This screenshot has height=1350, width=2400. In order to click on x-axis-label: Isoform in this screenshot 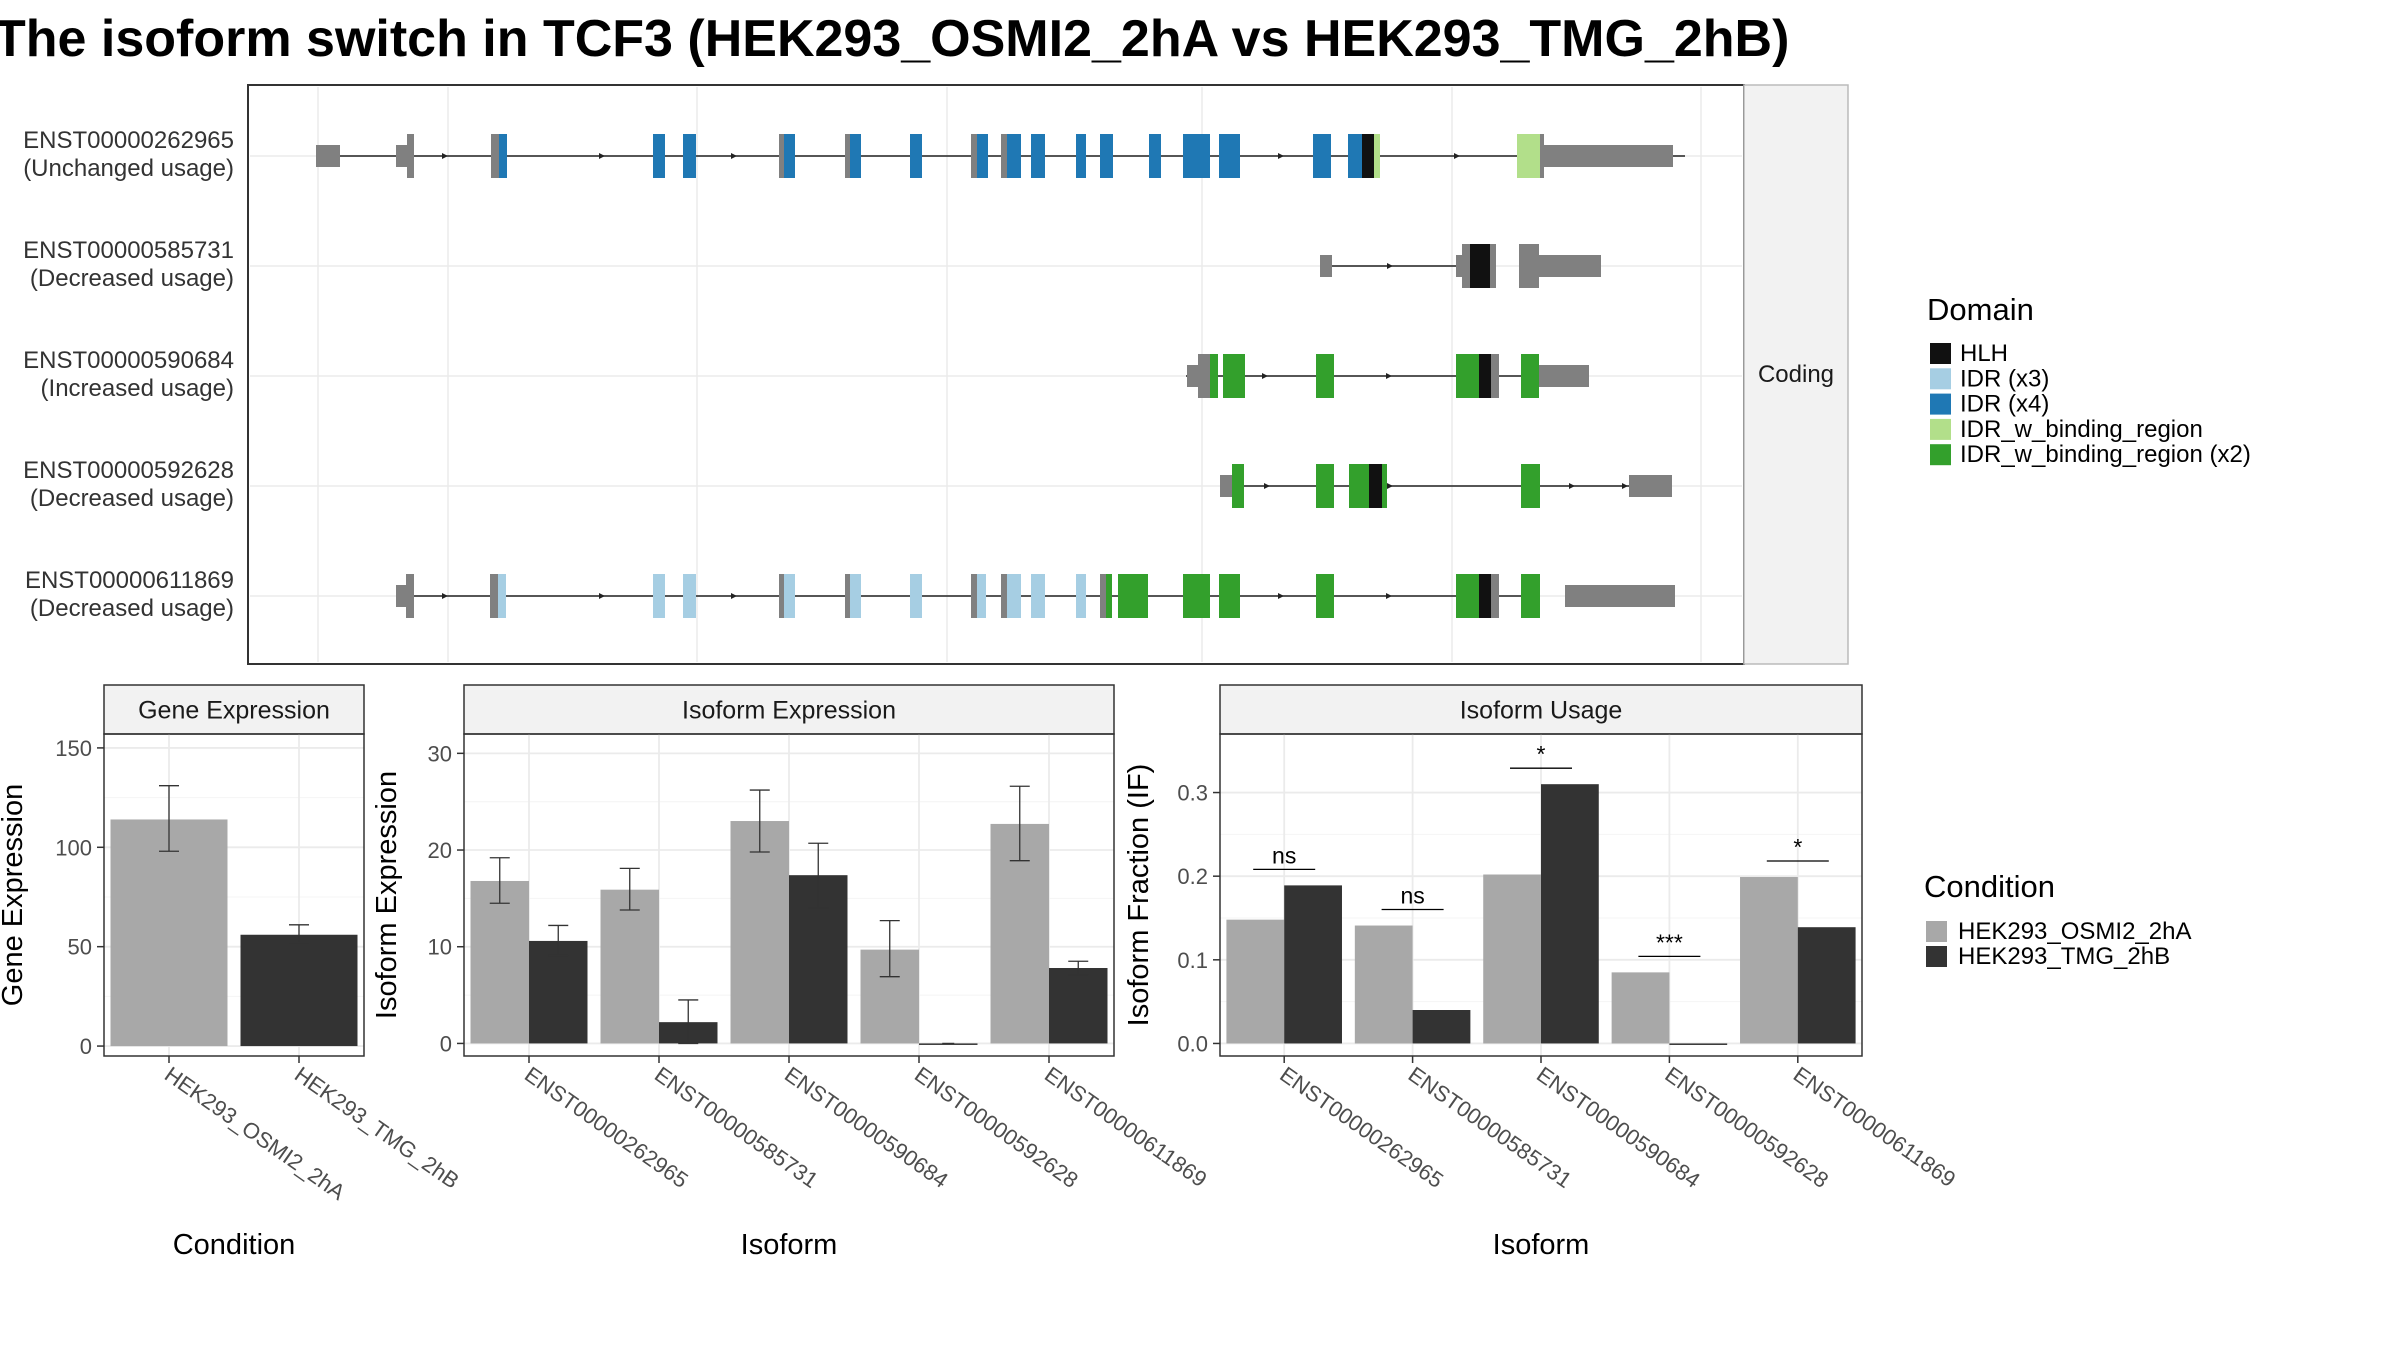, I will do `click(789, 1245)`.